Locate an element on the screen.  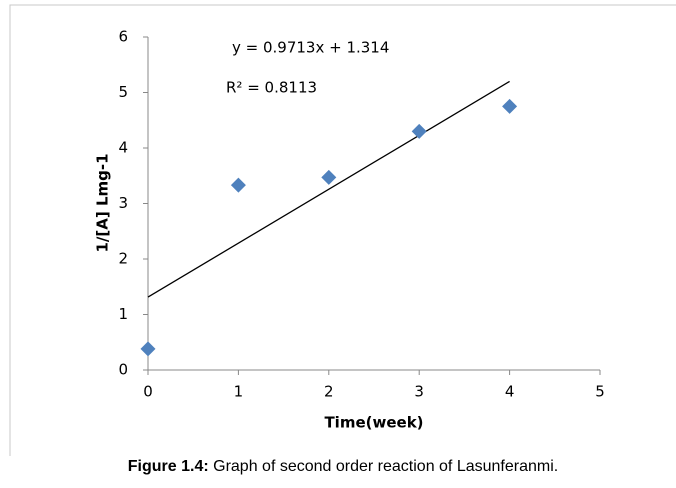
y-tick-label: 0 is located at coordinates (123, 370).